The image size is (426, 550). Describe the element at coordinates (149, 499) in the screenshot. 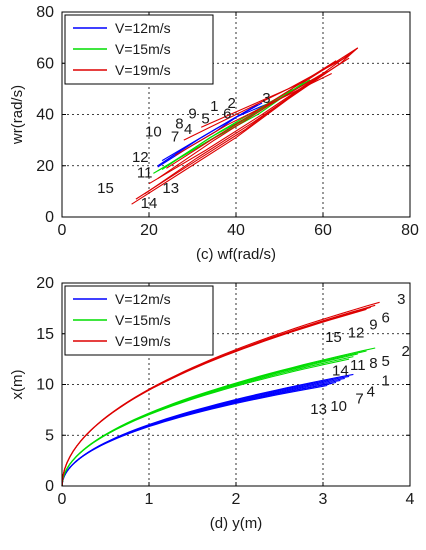

I see `x-tick-label: 1` at that location.